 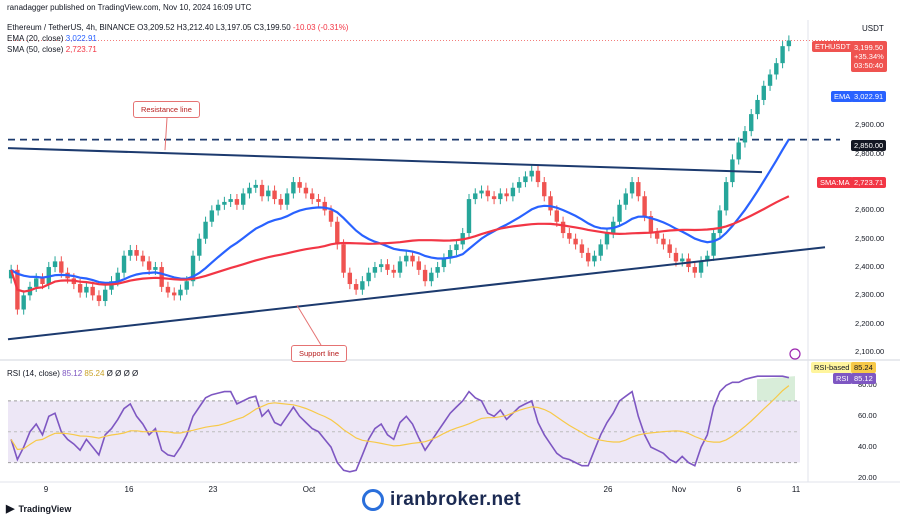 What do you see at coordinates (838, 367) in the screenshot?
I see `rsi-ma-tag-label: RSI-based MA` at bounding box center [838, 367].